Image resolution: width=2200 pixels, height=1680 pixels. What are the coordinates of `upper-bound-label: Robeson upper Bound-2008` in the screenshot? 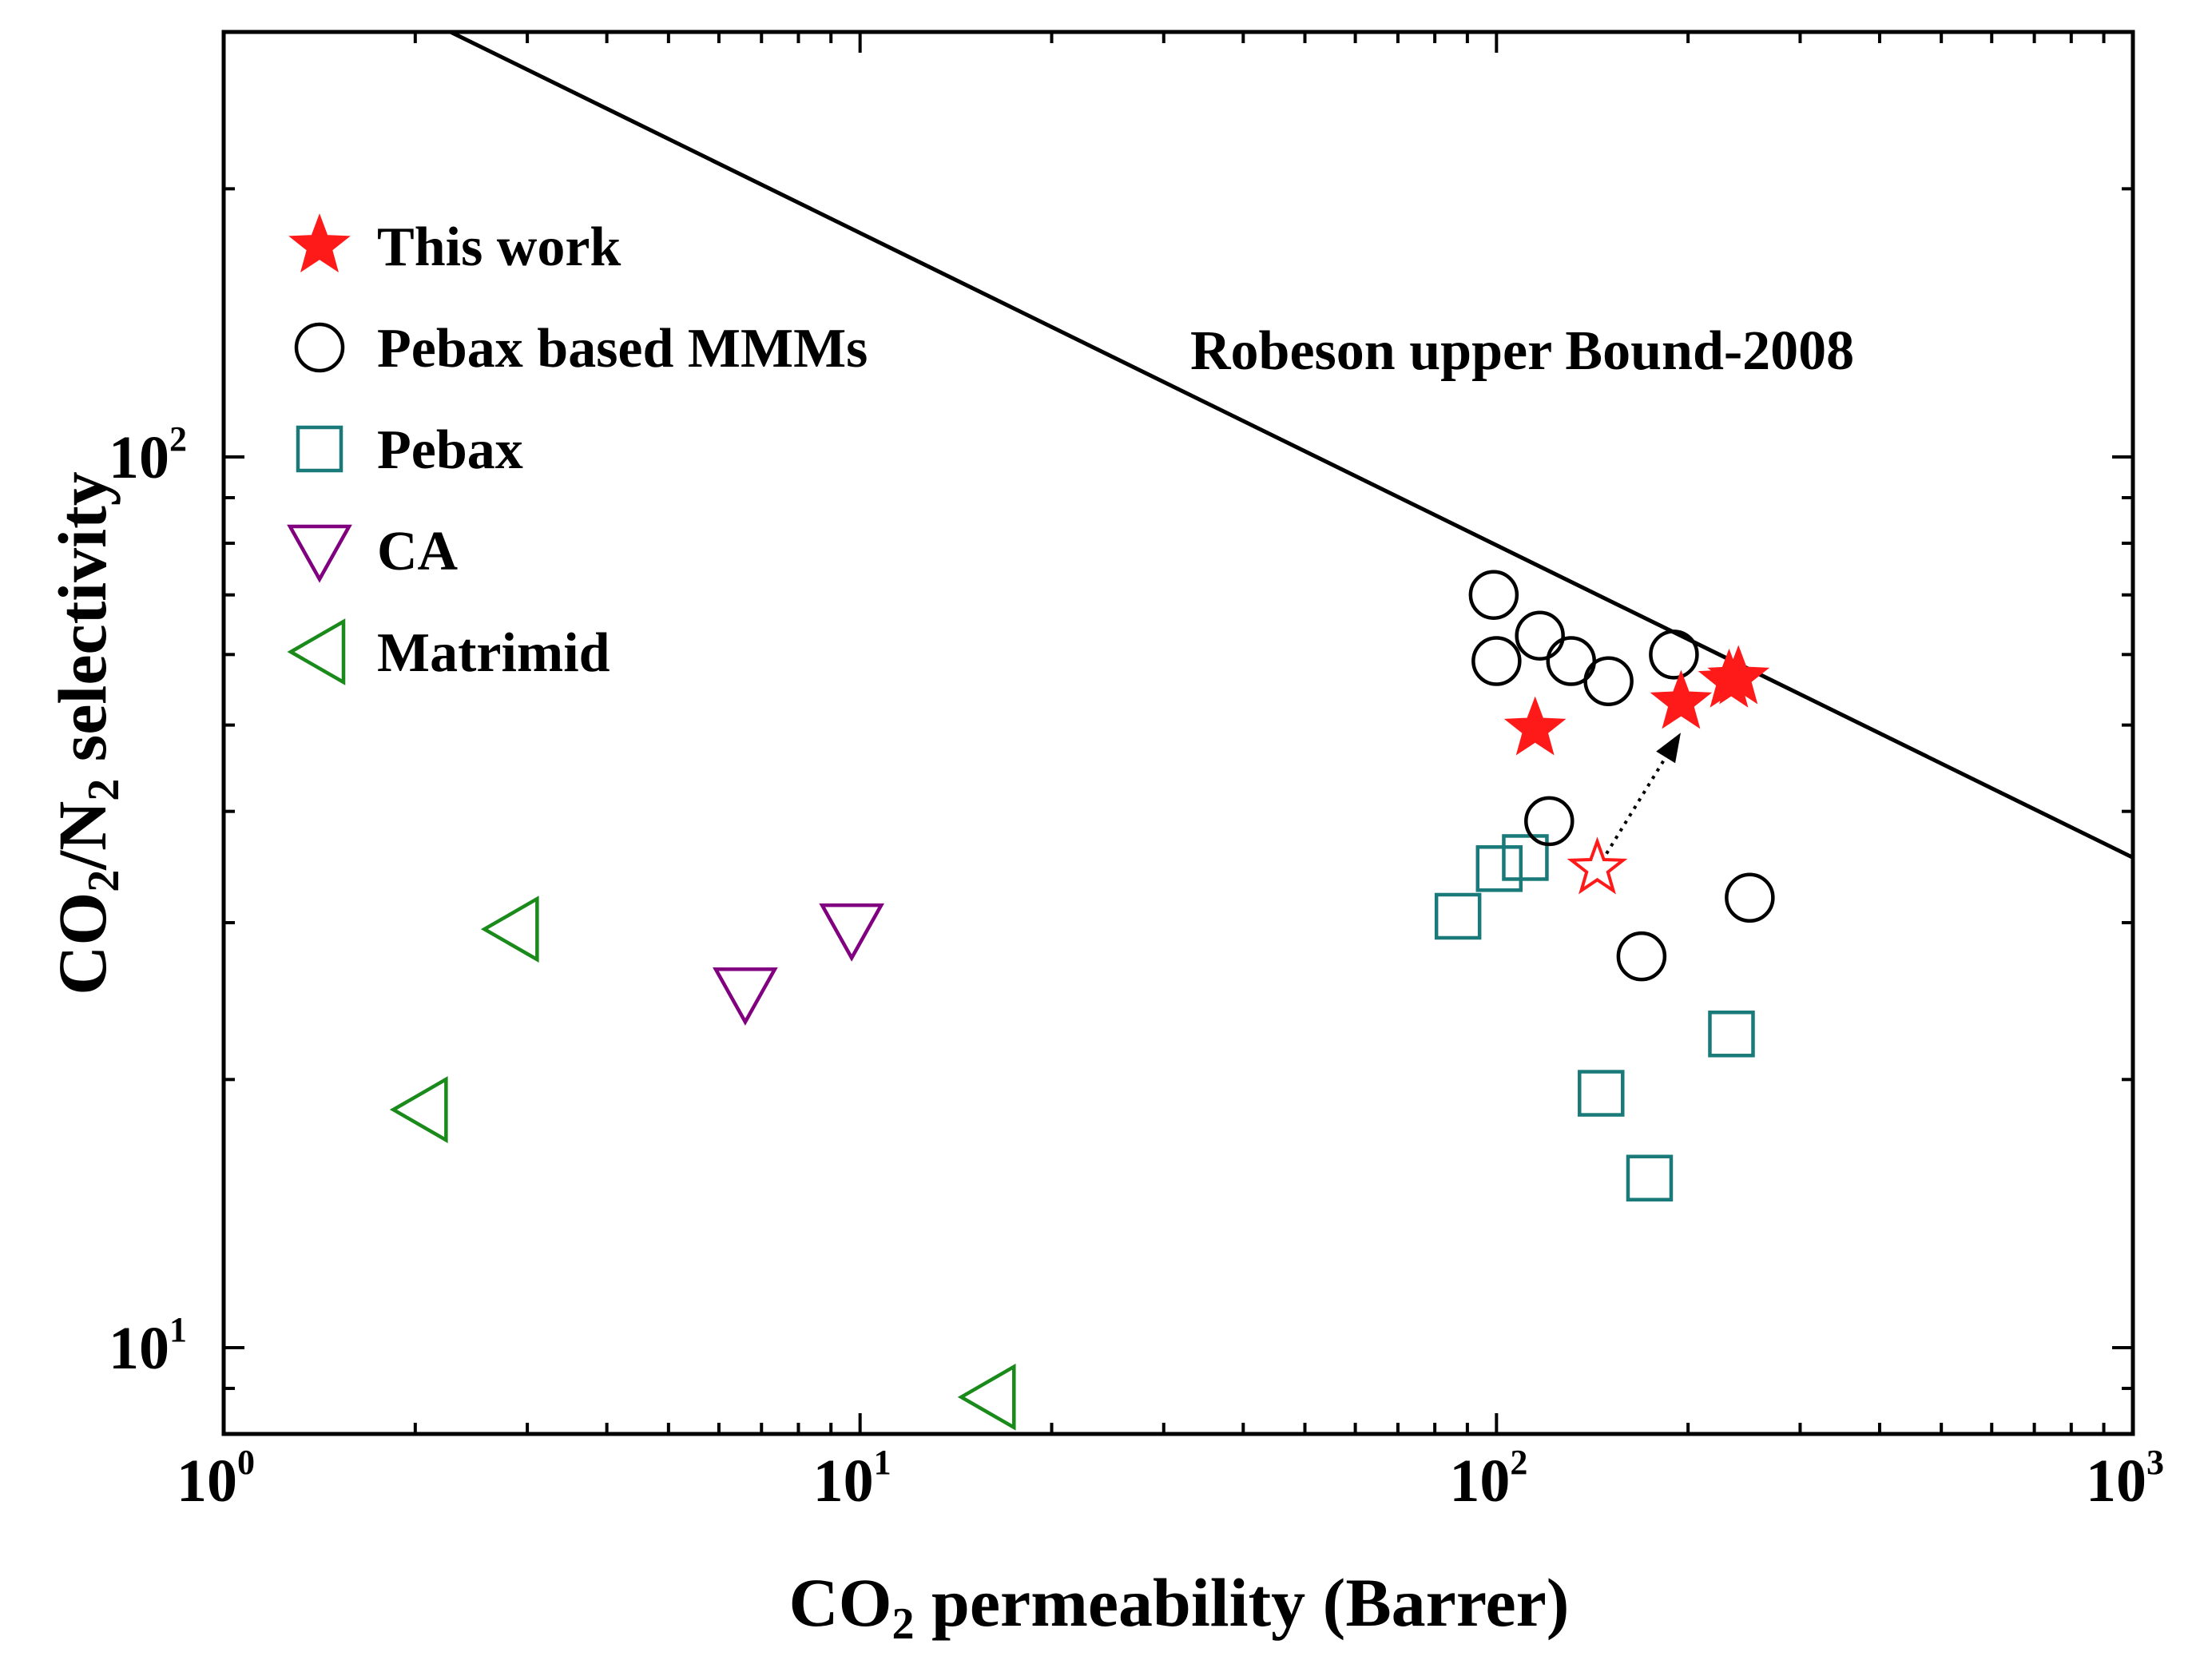 It's located at (1522, 351).